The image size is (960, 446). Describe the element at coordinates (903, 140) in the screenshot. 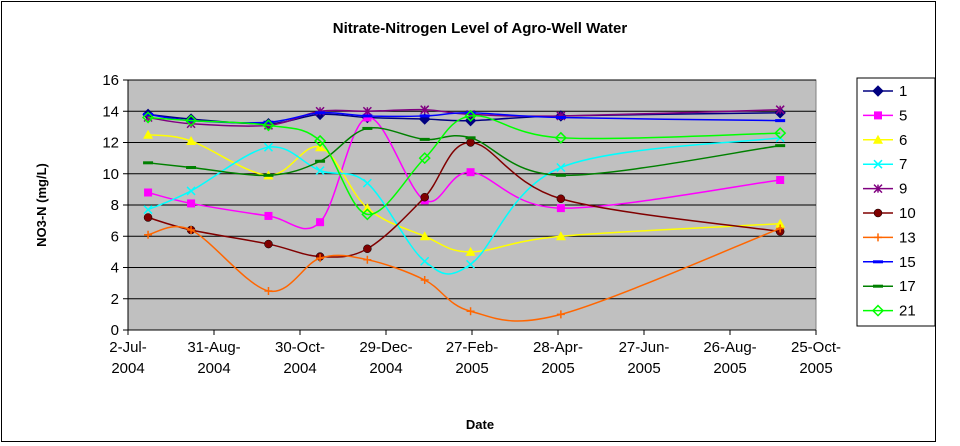

I see `legend-label: 6` at that location.